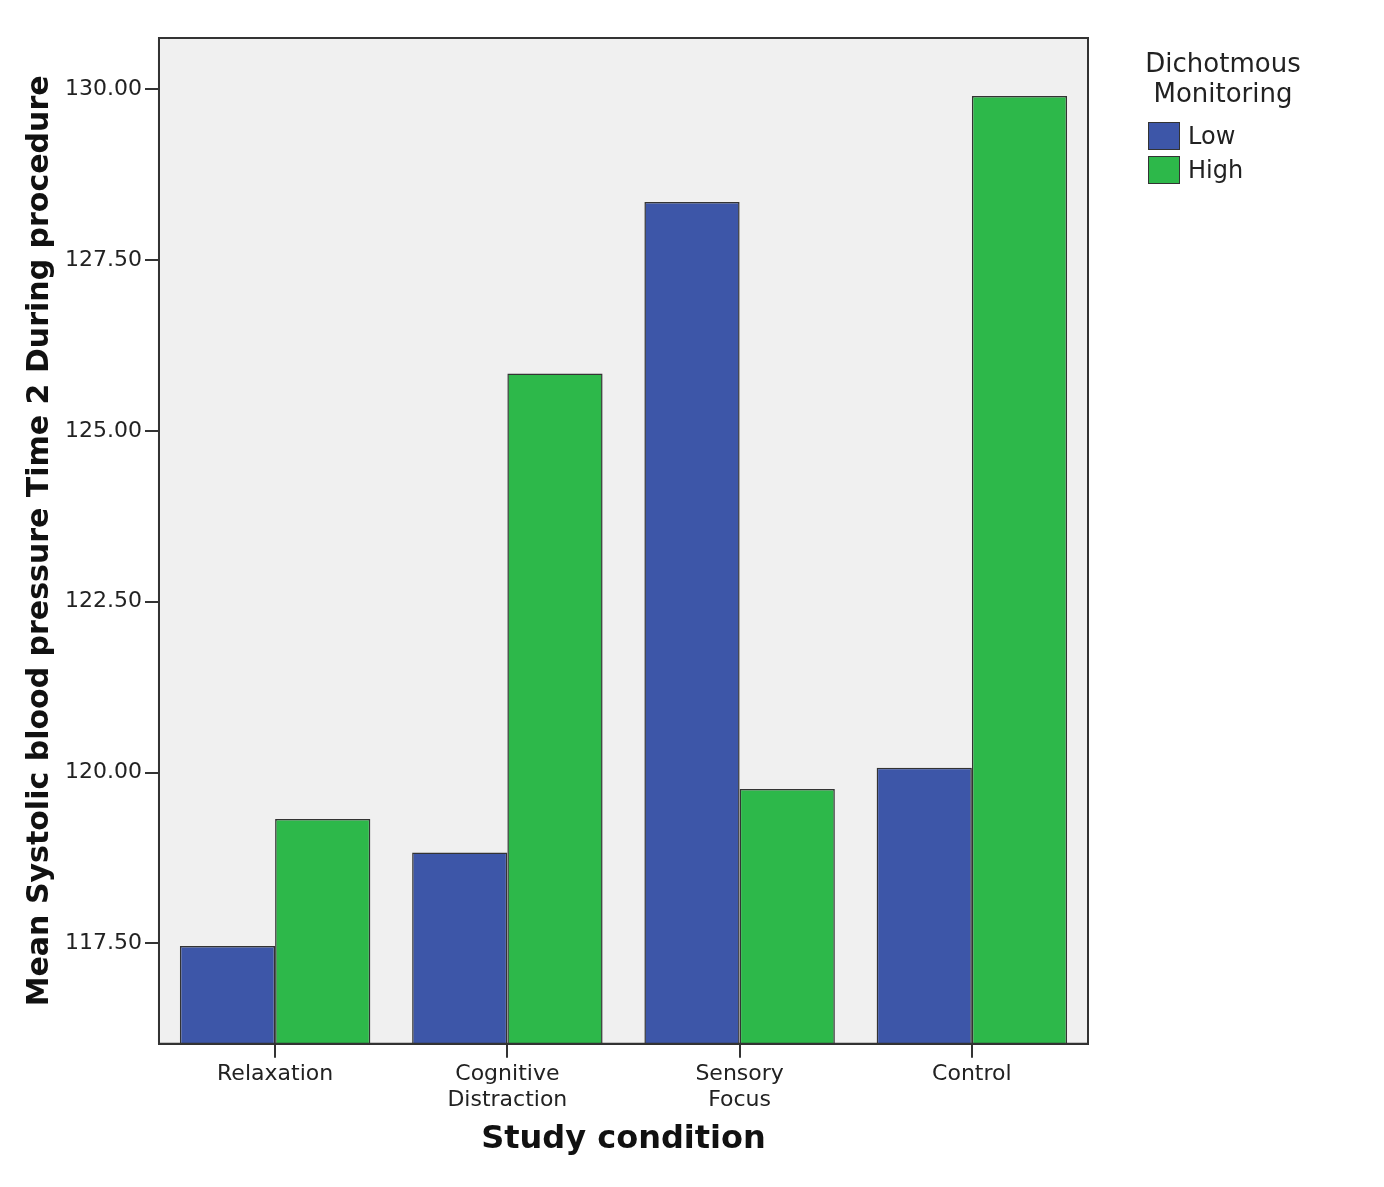  I want to click on x-tick-label: Cognitive Distraction, so click(507, 1085).